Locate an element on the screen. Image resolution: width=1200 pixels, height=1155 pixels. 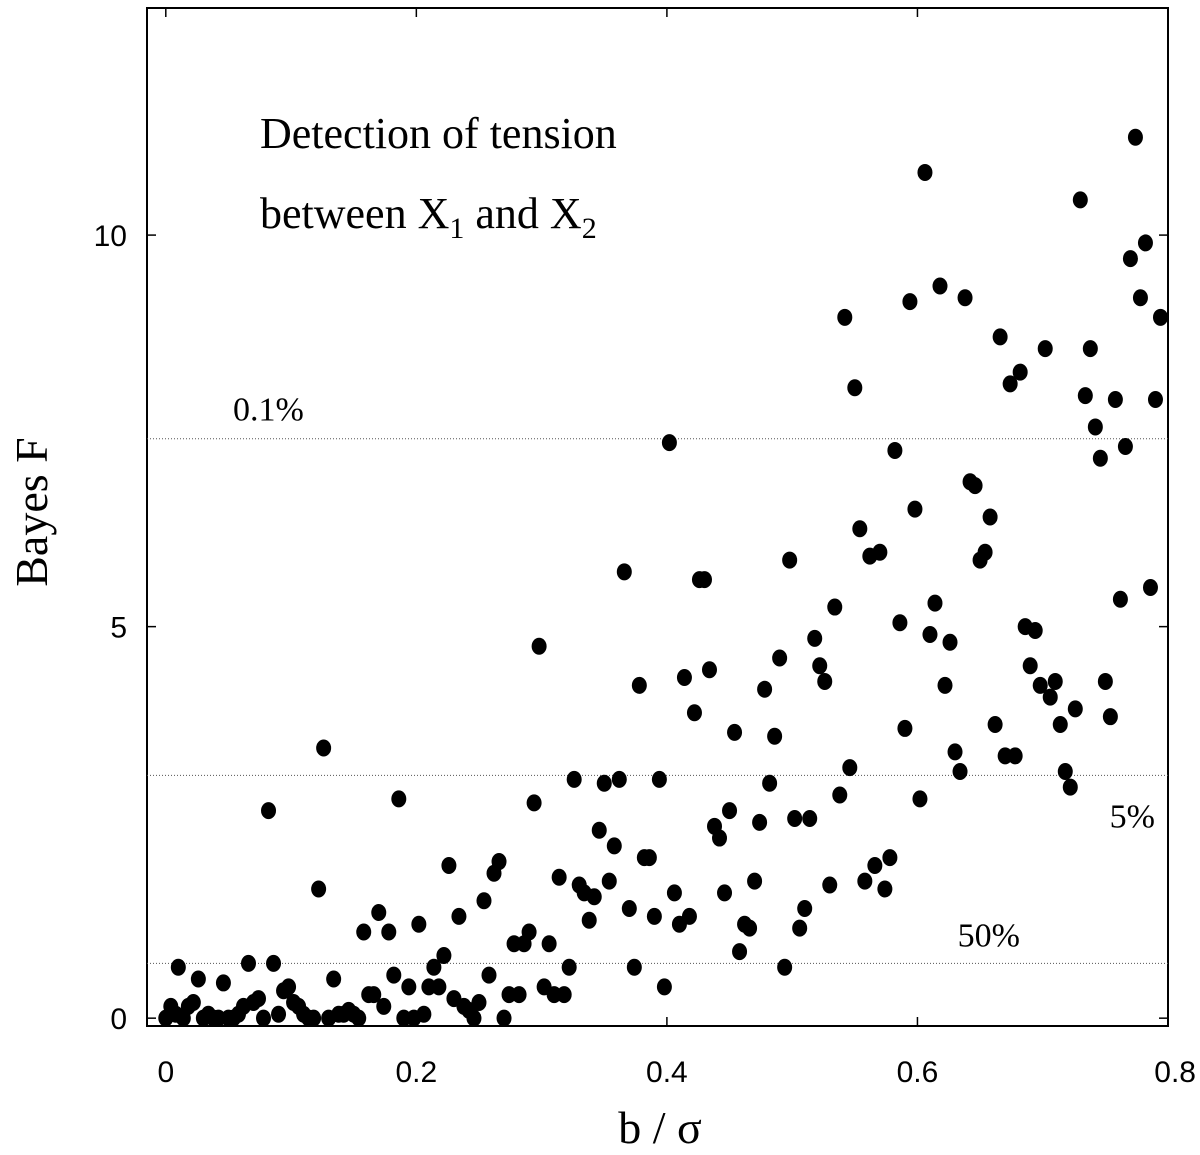
annotation-subscript-2: 2 is located at coordinates (589, 228).